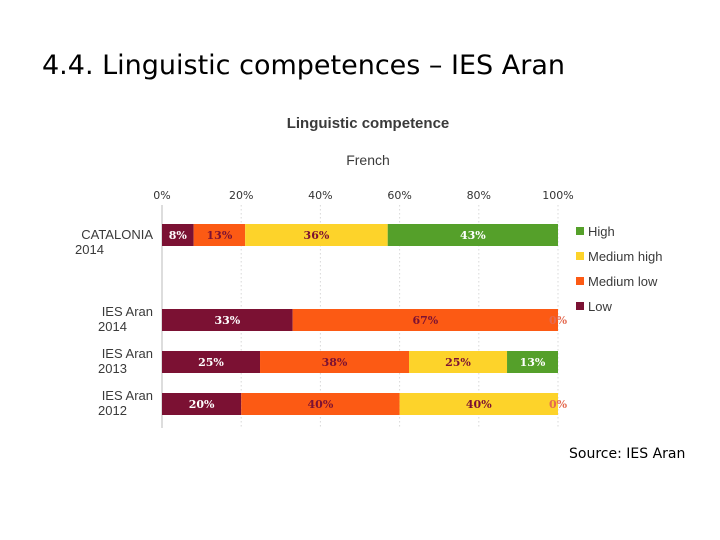 The image size is (720, 540). What do you see at coordinates (623, 281) in the screenshot?
I see `legend-label: Medium low` at bounding box center [623, 281].